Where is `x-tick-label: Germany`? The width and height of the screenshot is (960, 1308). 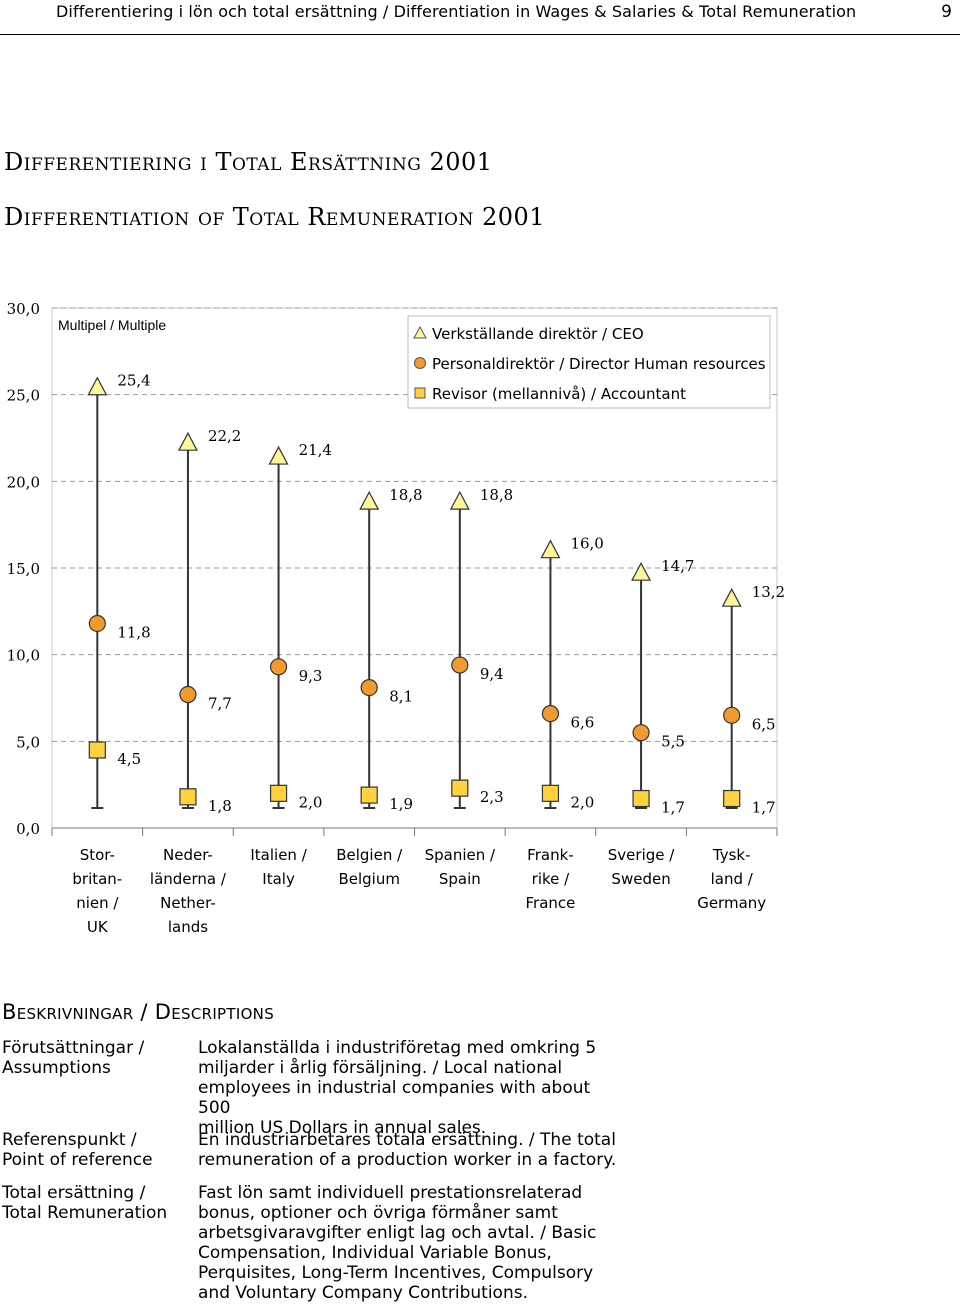 x-tick-label: Germany is located at coordinates (731, 903).